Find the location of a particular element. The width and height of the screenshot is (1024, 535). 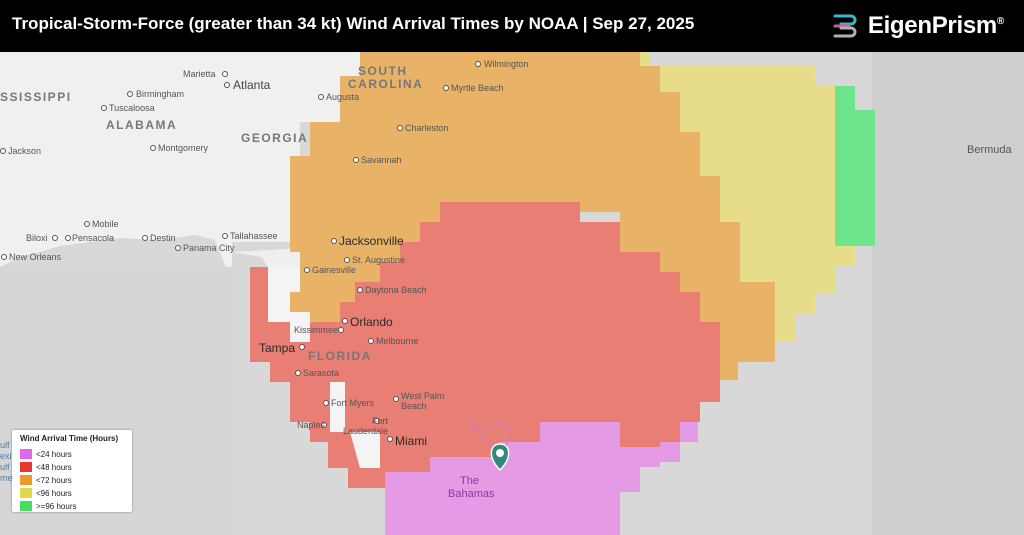

state-label-mississippi: SSISSIPPI is located at coordinates (36, 97).